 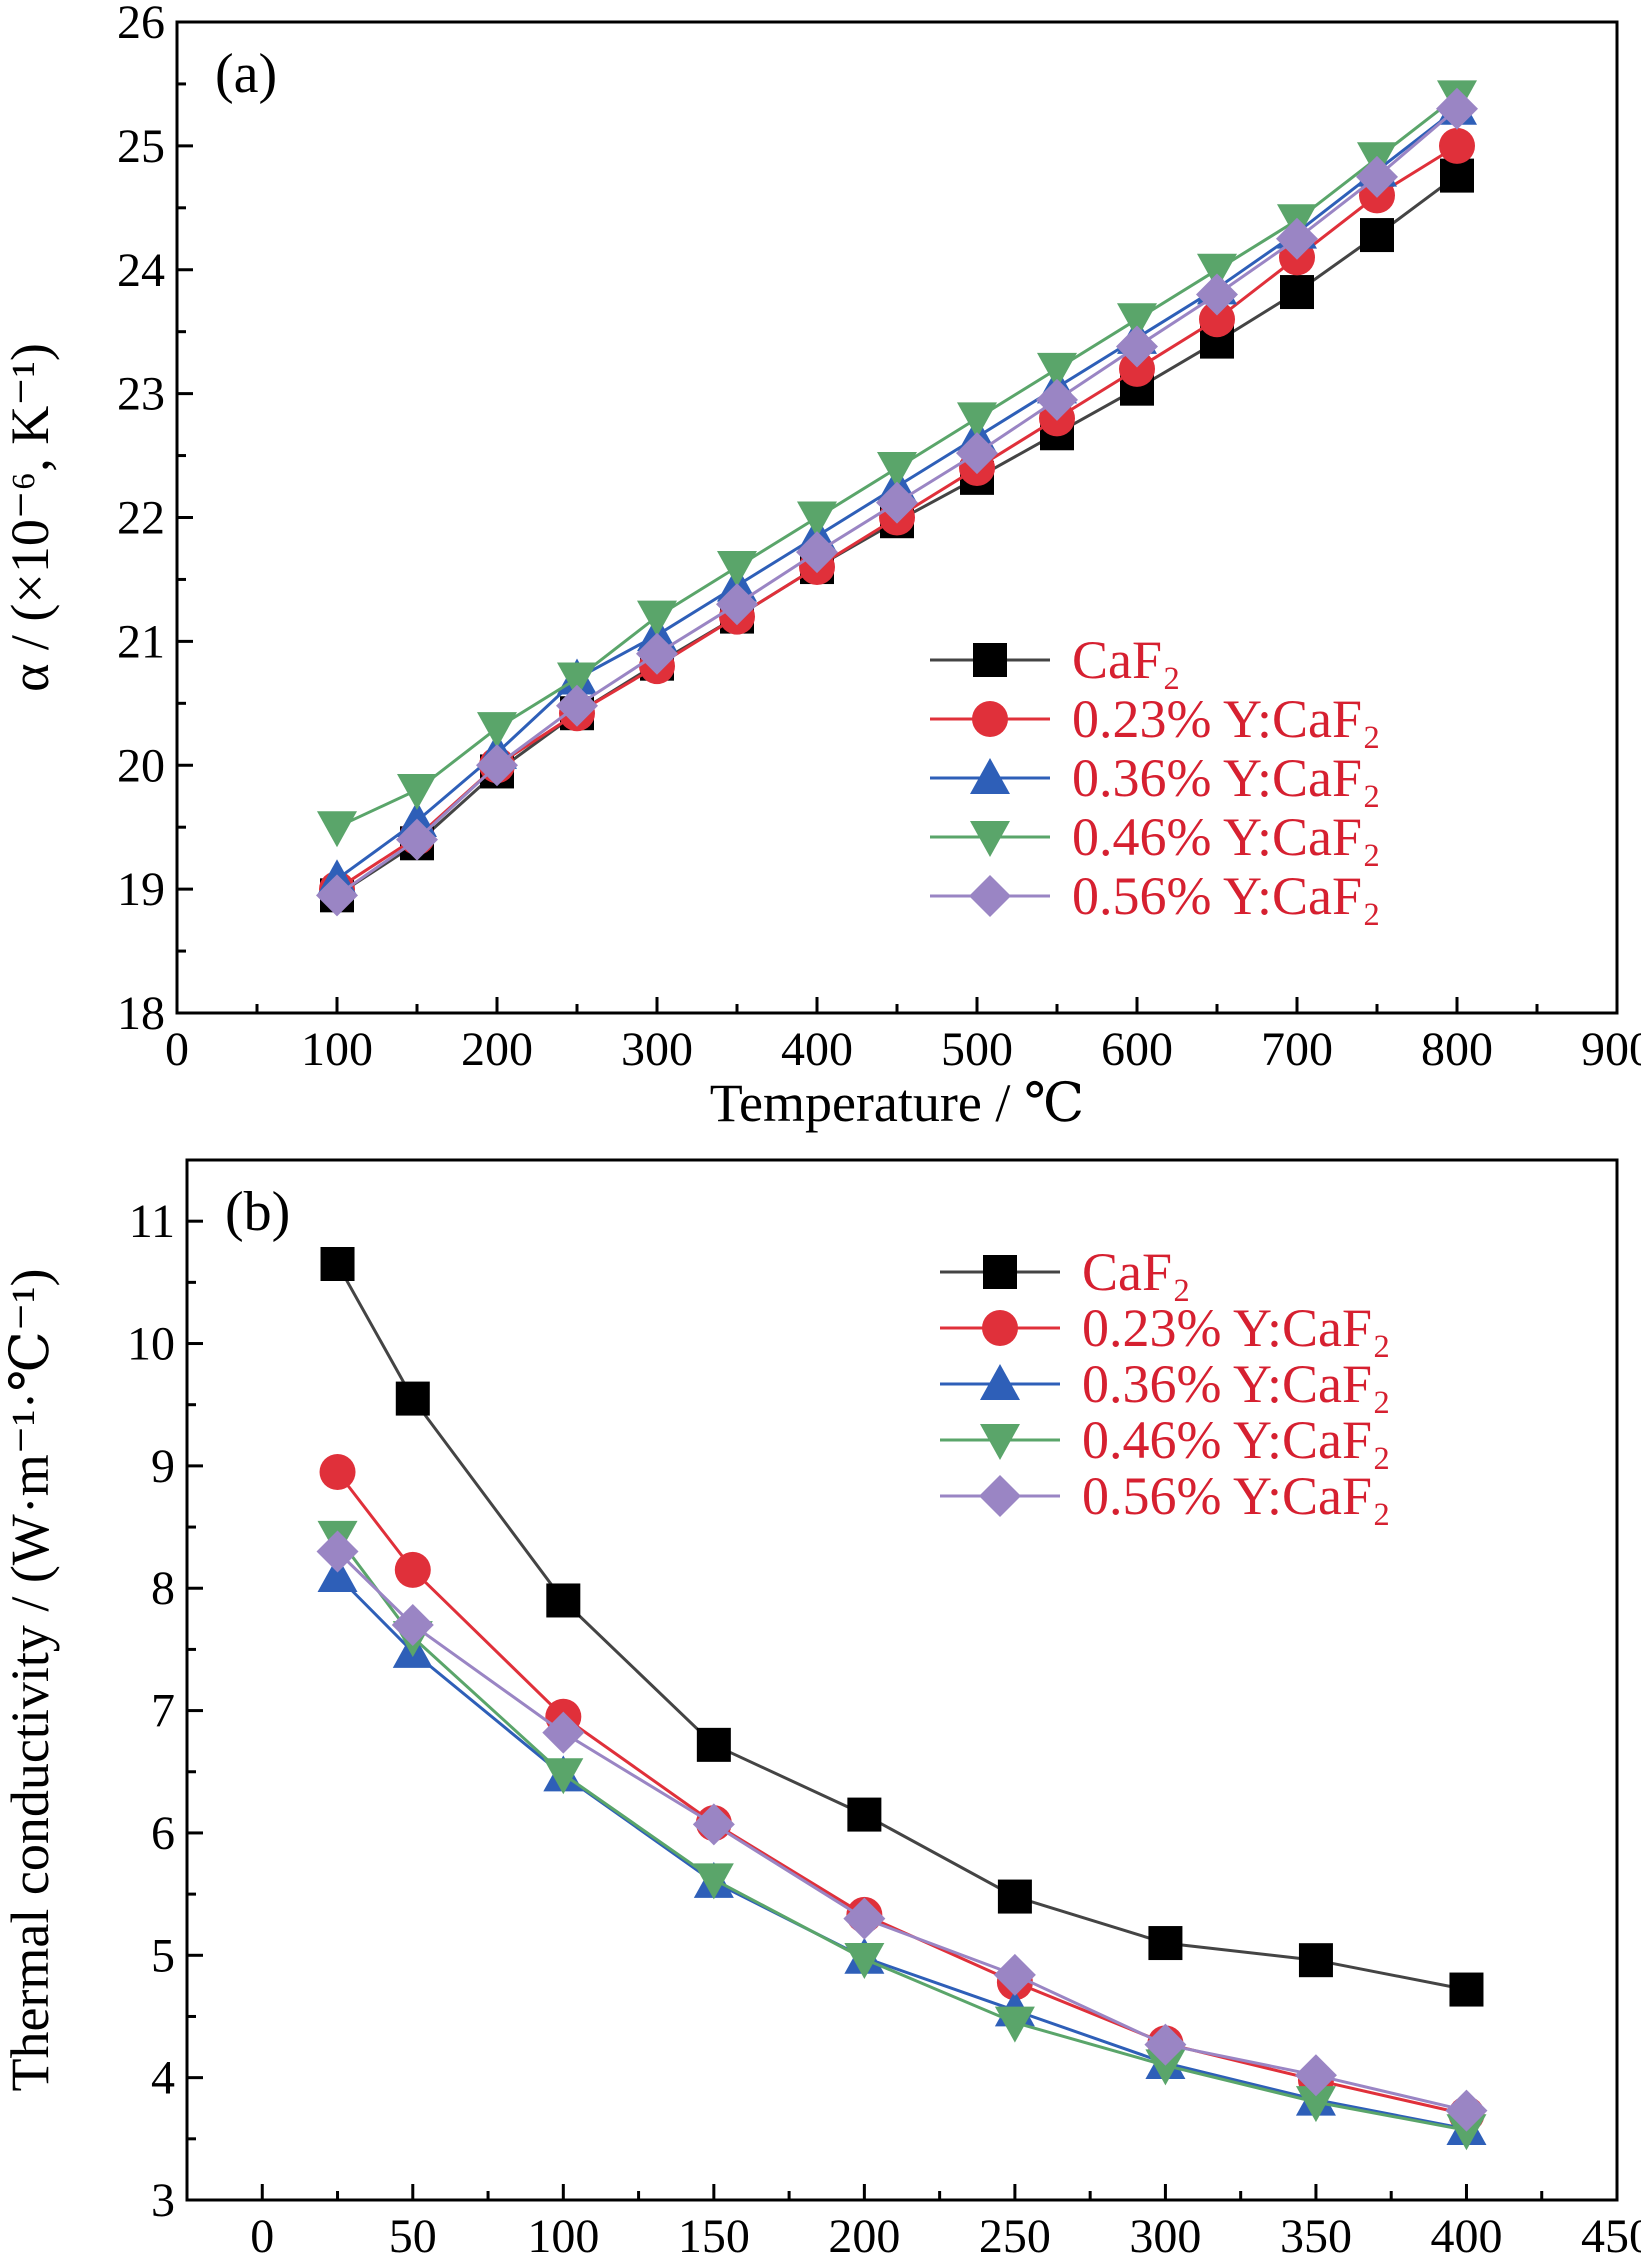 What do you see at coordinates (897, 1103) in the screenshot?
I see `x-axis-title: Temperature / ℃` at bounding box center [897, 1103].